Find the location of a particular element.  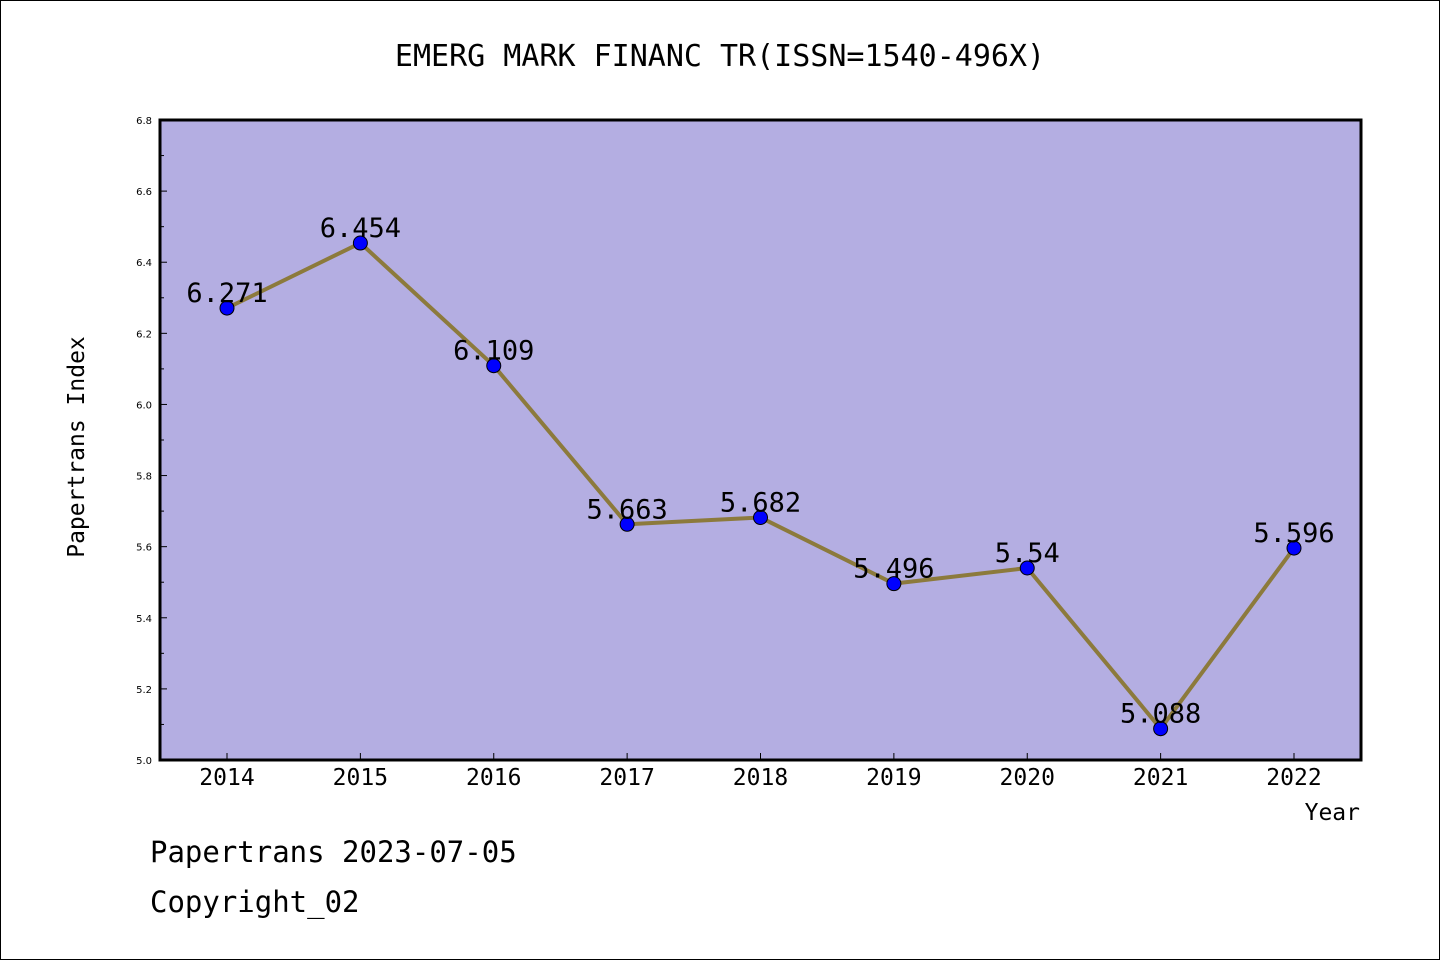

data-label: 5.496 is located at coordinates (893, 569).